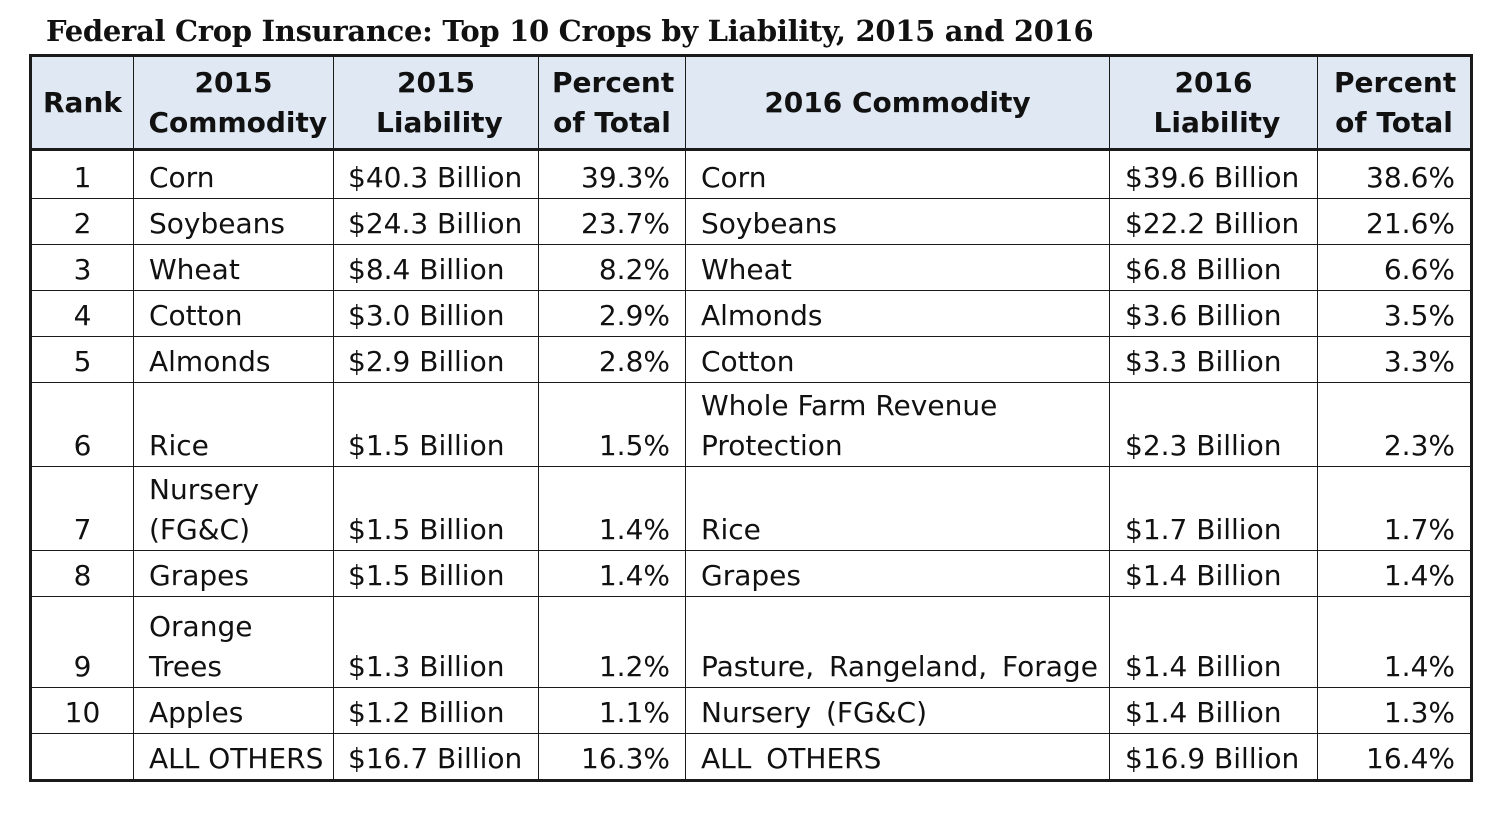  Describe the element at coordinates (612, 757) in the screenshot. I see `percent-2015-cell: 16.3%` at that location.